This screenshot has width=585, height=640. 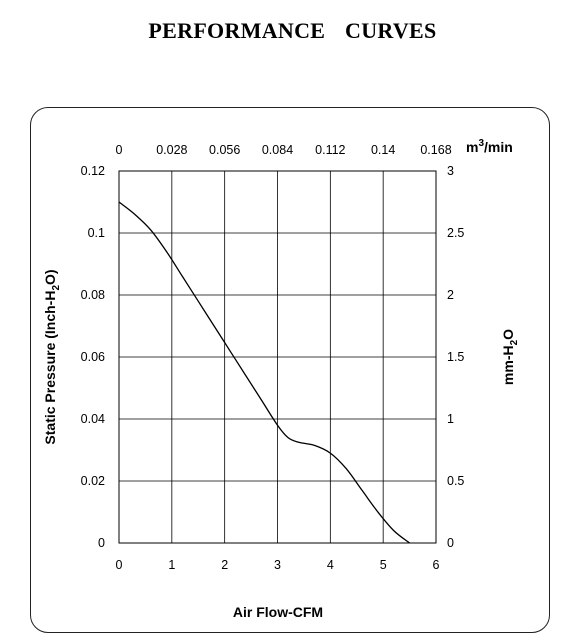 I want to click on right-tick-label: 2.5, so click(x=455, y=233).